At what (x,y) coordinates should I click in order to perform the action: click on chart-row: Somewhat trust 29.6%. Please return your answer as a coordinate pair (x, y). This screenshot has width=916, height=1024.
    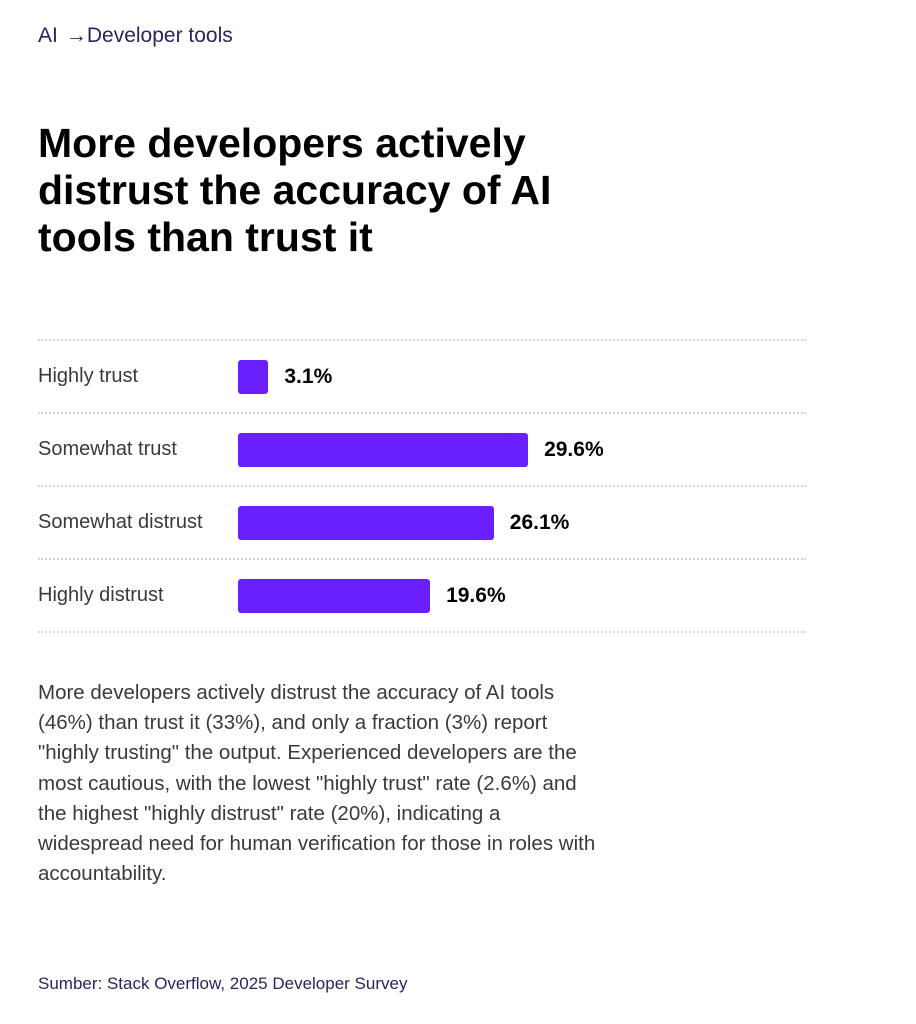
    Looking at the image, I should click on (422, 449).